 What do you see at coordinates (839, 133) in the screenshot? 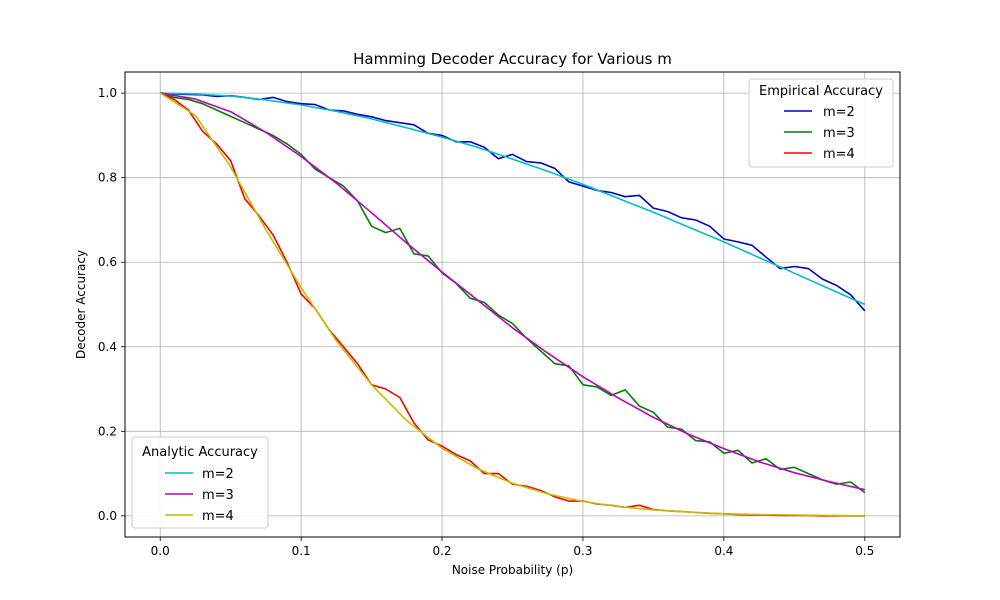
I see `legend-empirical-label-m3: m=3` at bounding box center [839, 133].